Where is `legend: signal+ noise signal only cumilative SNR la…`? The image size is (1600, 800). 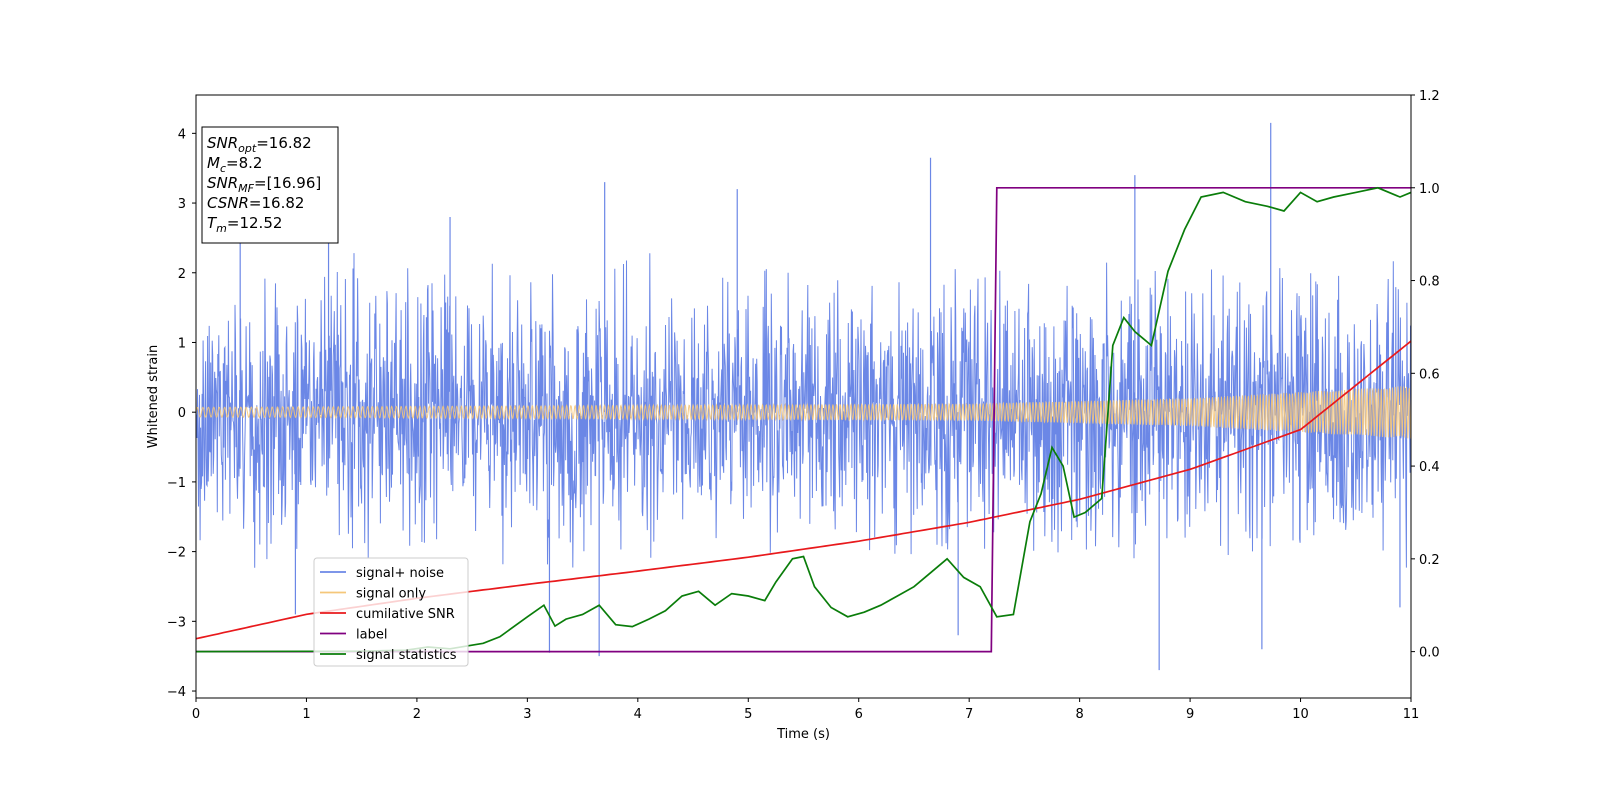
legend: signal+ noise signal only cumilative SNR la… is located at coordinates (391, 612).